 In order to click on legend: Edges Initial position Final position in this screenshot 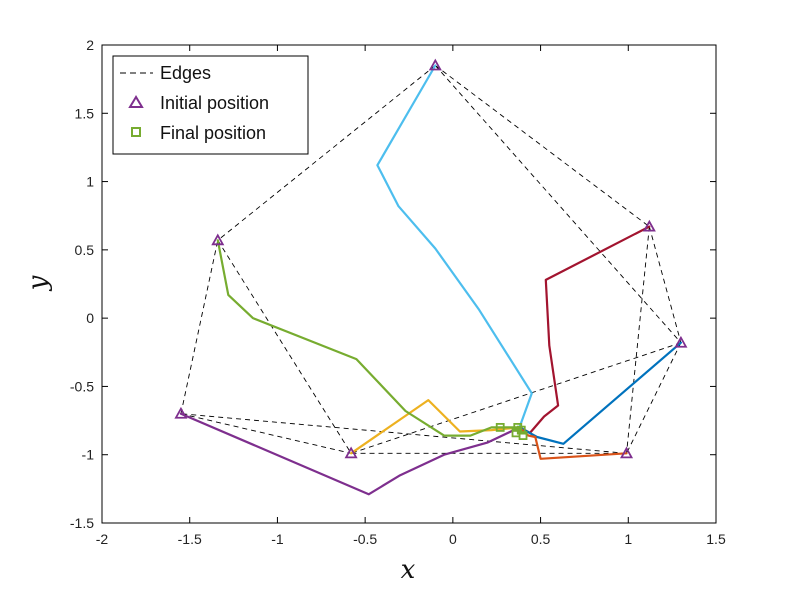, I will do `click(210, 105)`.